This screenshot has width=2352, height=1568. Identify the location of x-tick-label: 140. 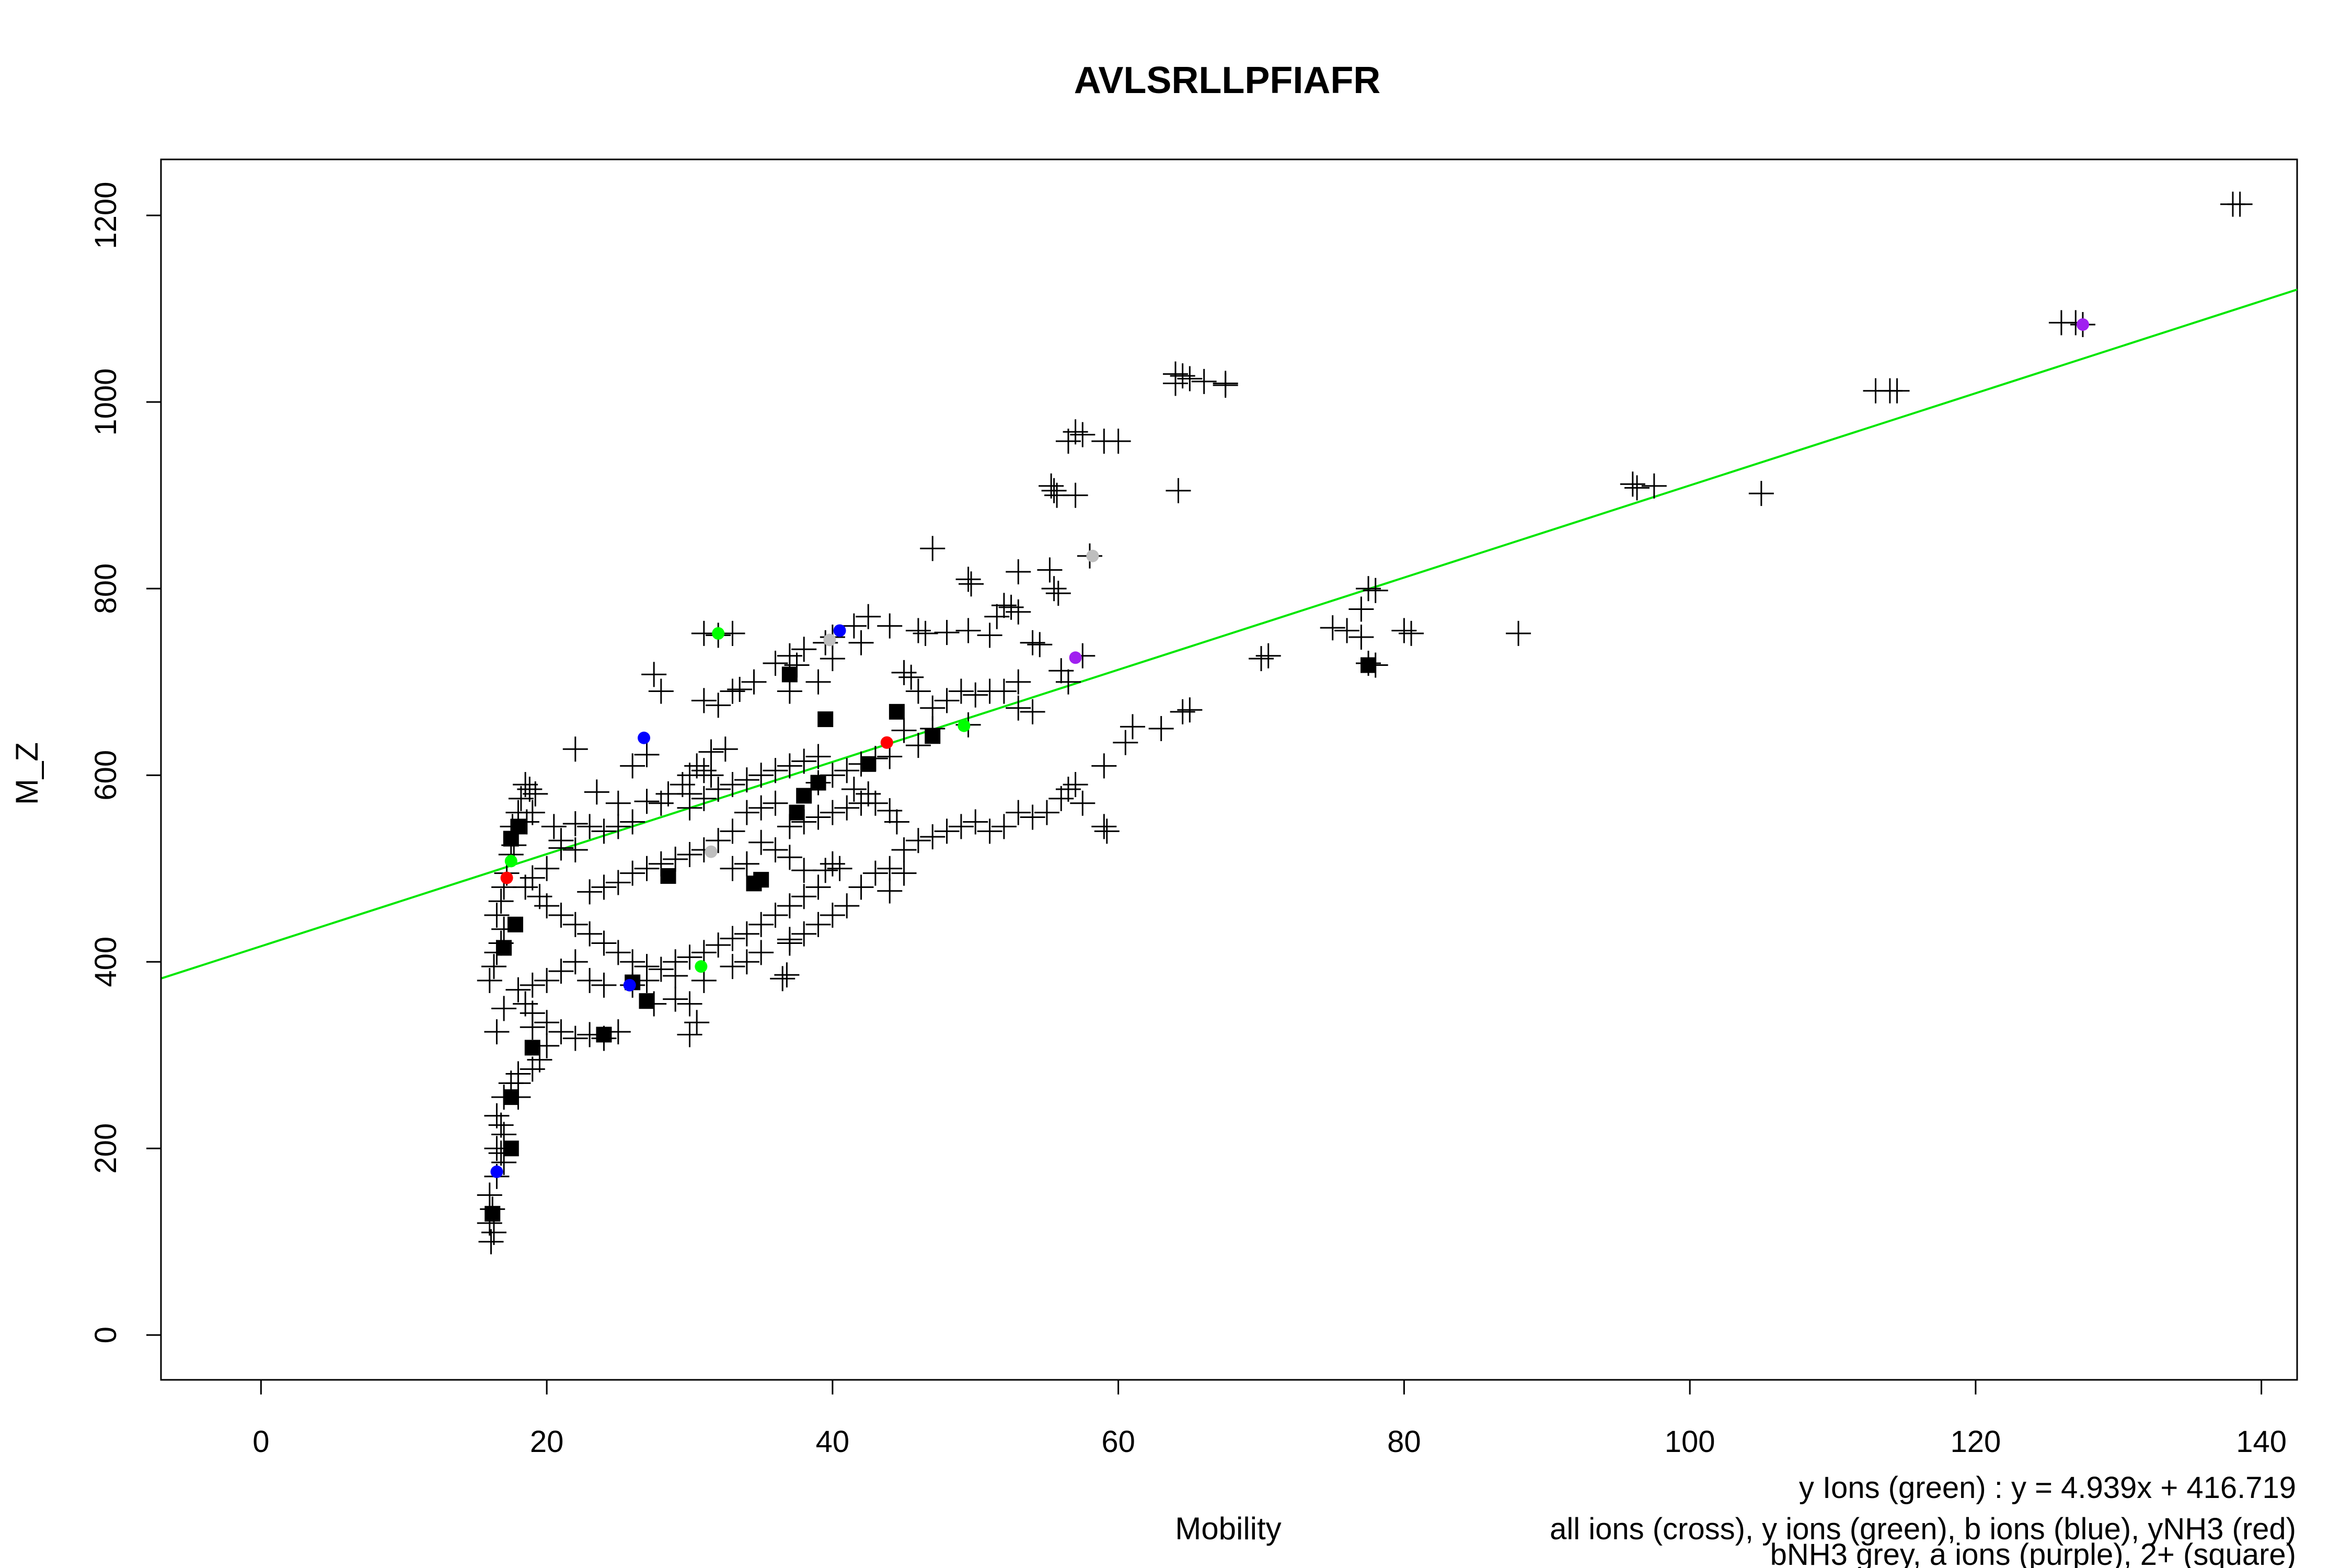
(2261, 1442).